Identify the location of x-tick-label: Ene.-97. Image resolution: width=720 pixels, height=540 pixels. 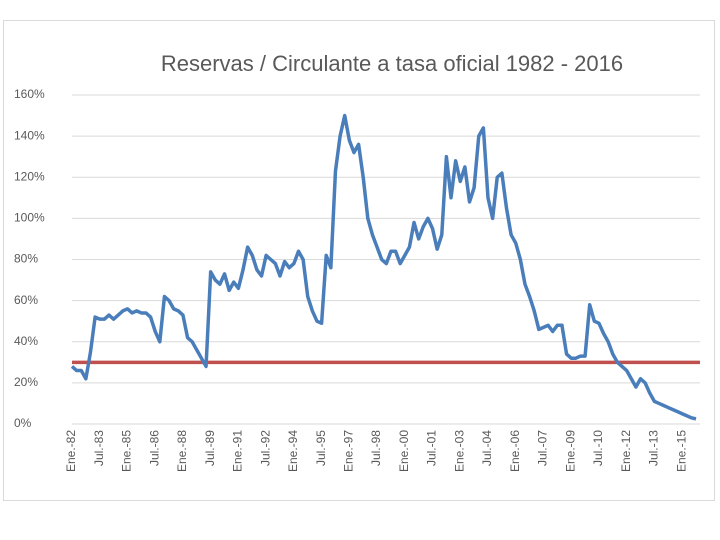
(349, 451).